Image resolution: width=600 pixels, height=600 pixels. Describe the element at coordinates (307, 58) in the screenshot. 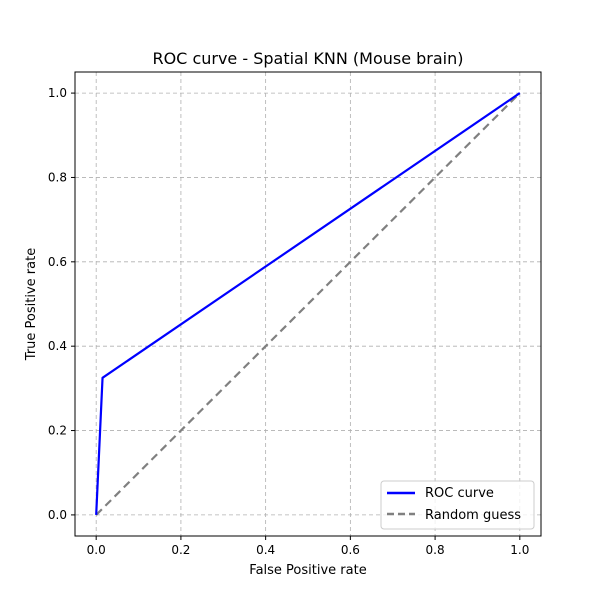

I see `chart-title: ROC curve - Spatial KNN (Mouse brain)` at that location.